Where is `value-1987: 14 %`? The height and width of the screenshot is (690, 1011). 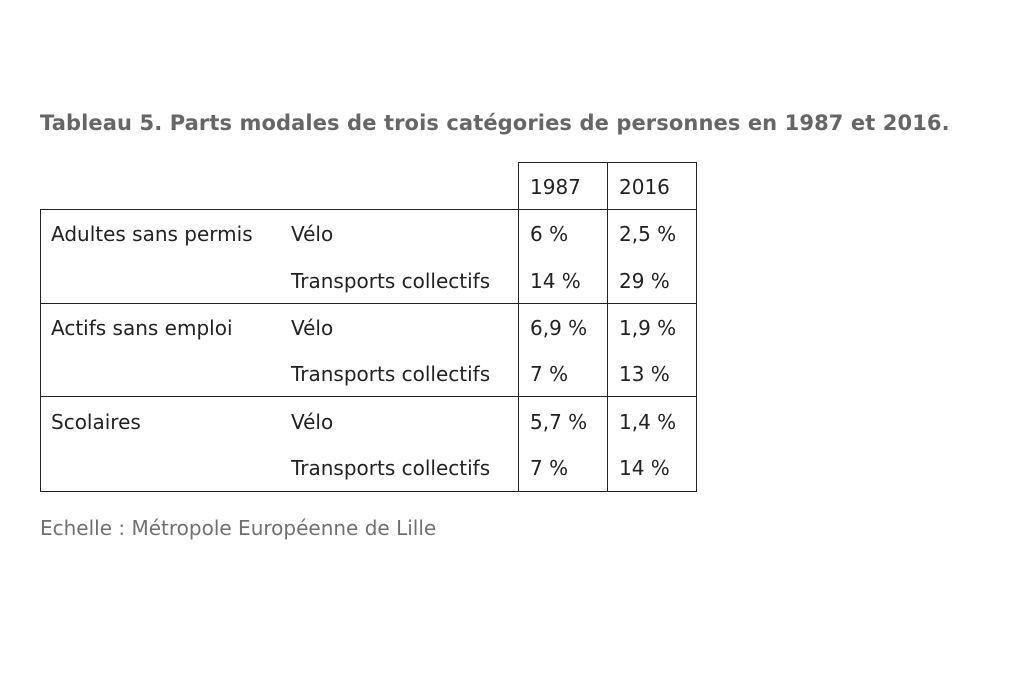 value-1987: 14 % is located at coordinates (555, 281).